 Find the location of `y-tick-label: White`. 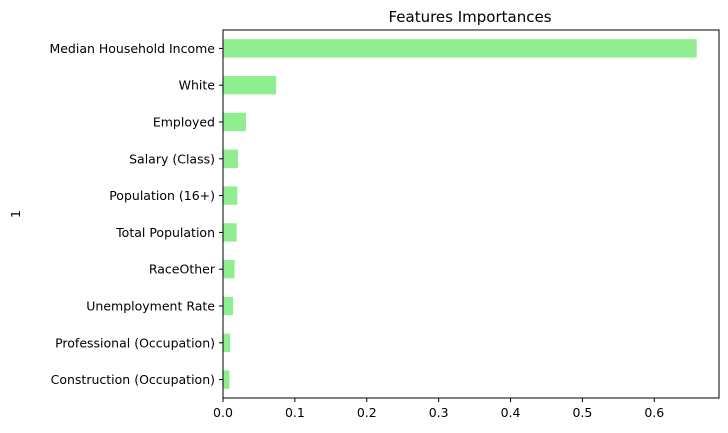

y-tick-label: White is located at coordinates (197, 85).